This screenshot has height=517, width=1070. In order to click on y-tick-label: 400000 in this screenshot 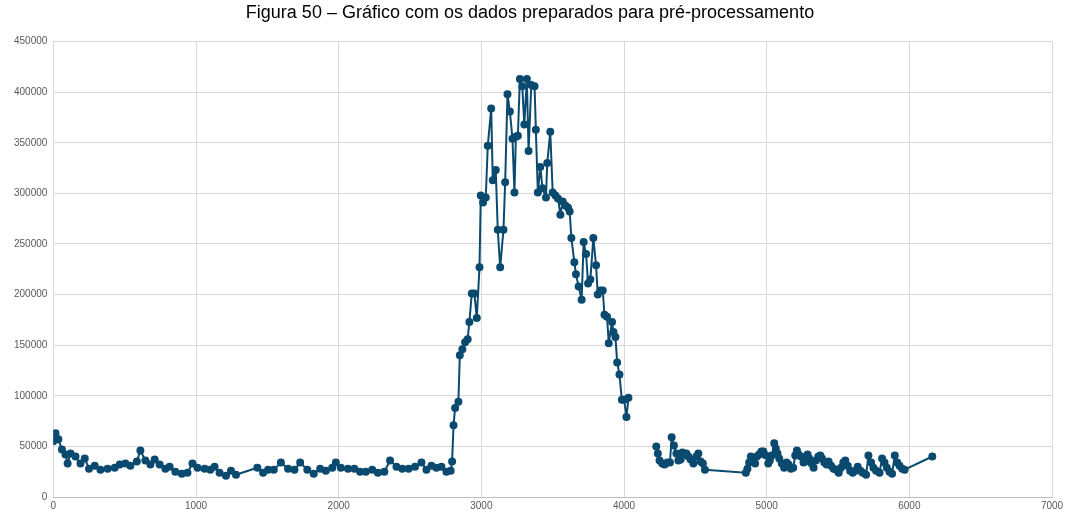, I will do `click(30, 91)`.